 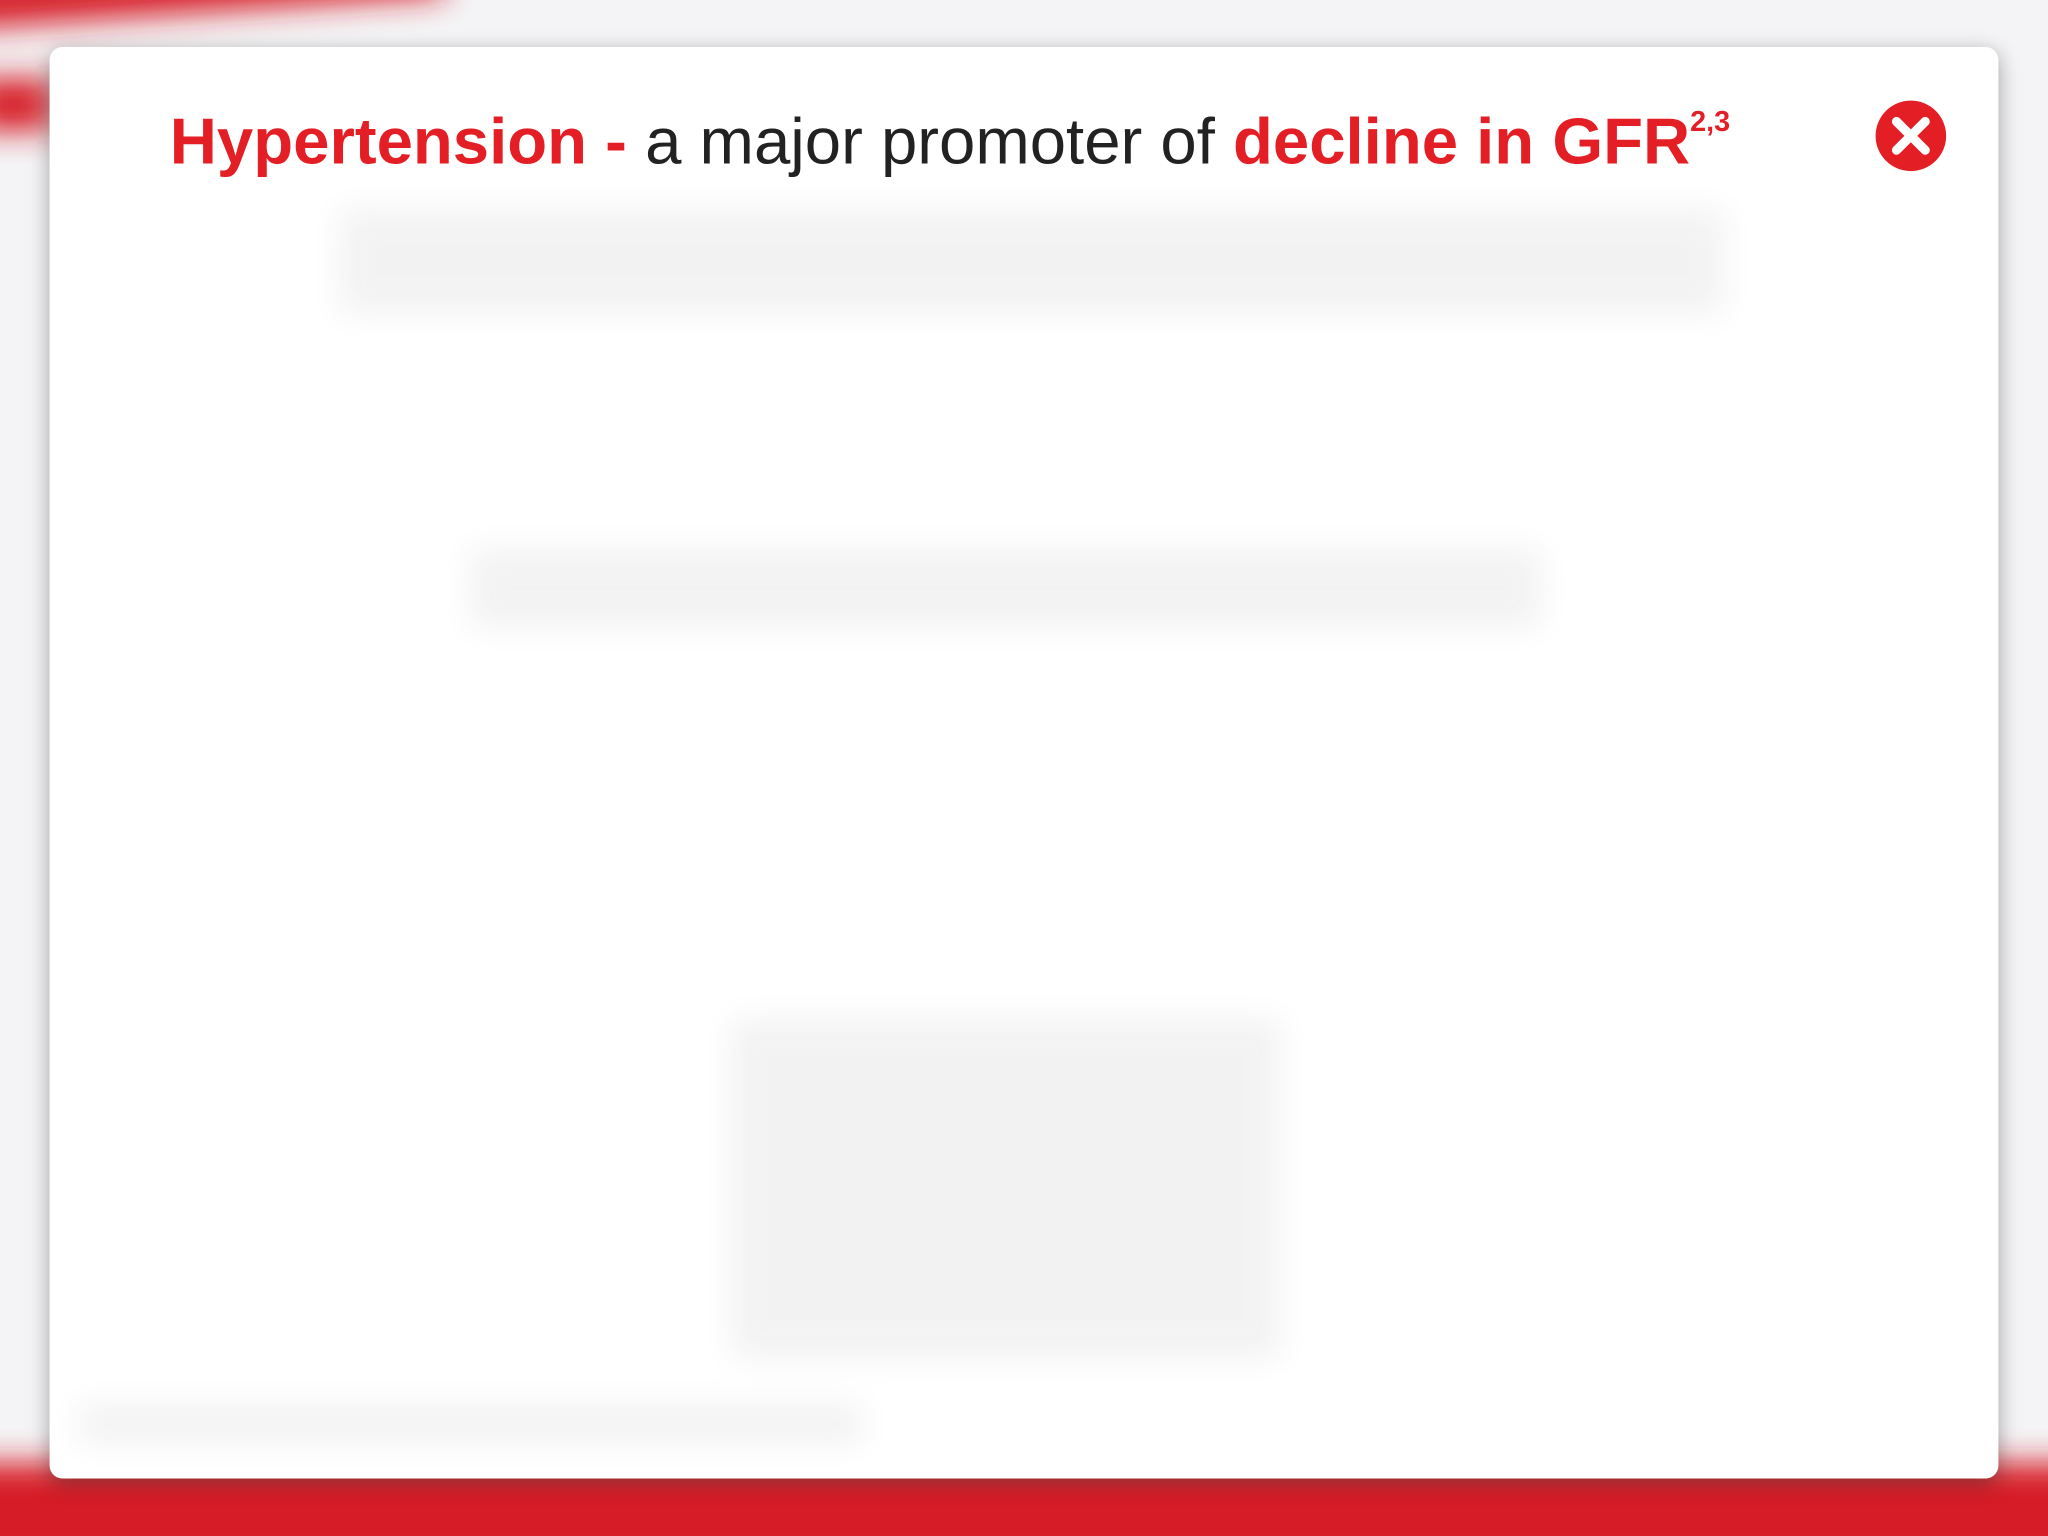 What do you see at coordinates (1461, 141) in the screenshot?
I see `title-emphasis: decline in GFR` at bounding box center [1461, 141].